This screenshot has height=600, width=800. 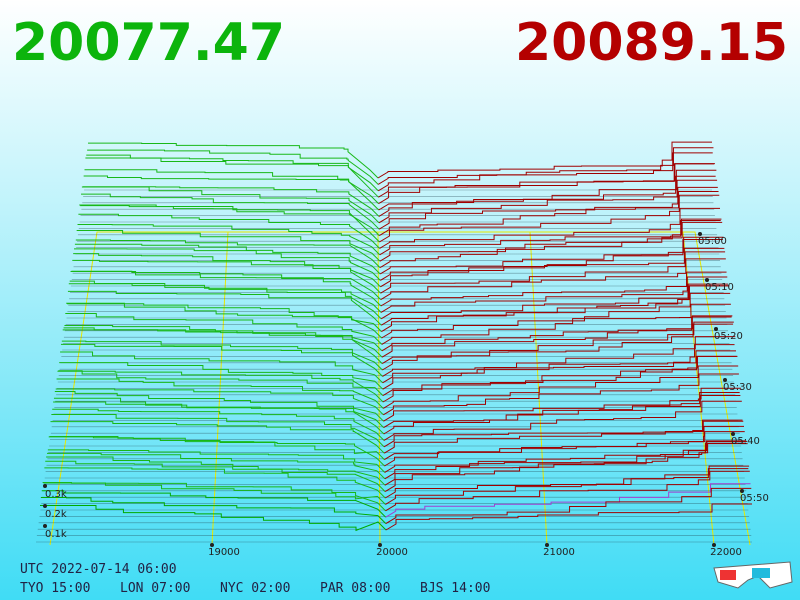 What do you see at coordinates (728, 336) in the screenshot?
I see `time-tick-label: 05:20` at bounding box center [728, 336].